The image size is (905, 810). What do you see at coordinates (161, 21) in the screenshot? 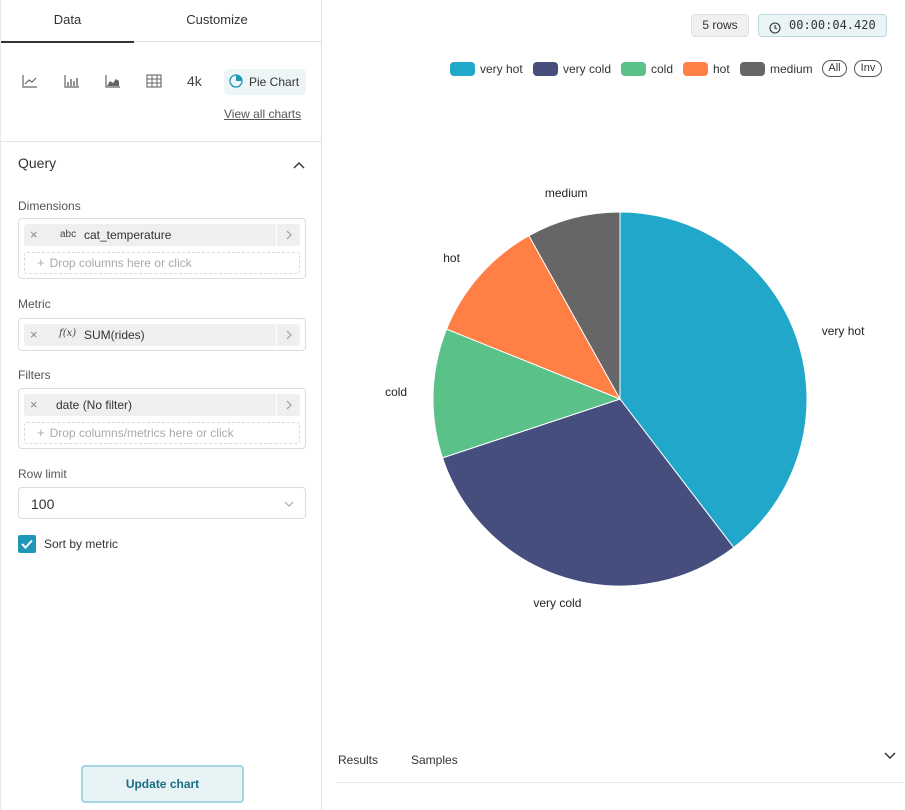
I see `panel-tabs: Data Customize` at bounding box center [161, 21].